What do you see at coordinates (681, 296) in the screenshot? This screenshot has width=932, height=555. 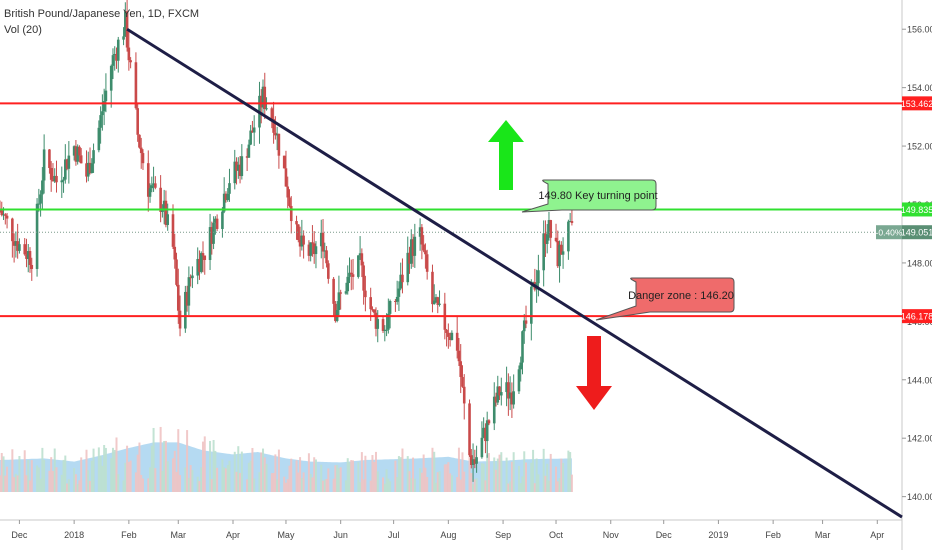 I see `danger-zone-callout-text: Danger zone : 146.20` at bounding box center [681, 296].